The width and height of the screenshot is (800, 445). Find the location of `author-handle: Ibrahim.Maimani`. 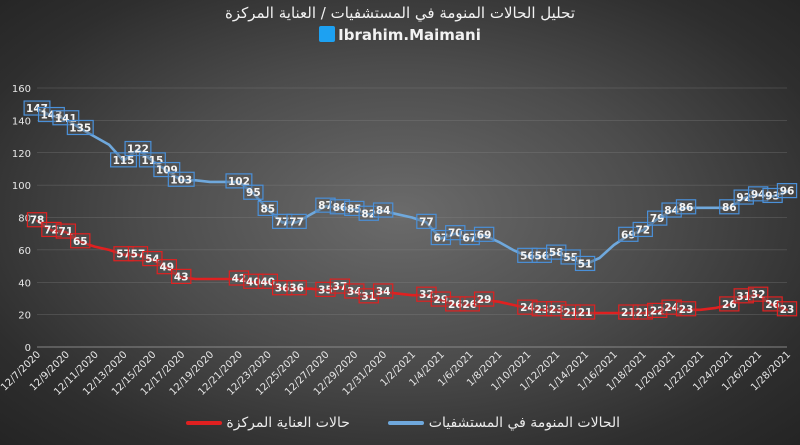

author-handle: Ibrahim.Maimani is located at coordinates (400, 35).